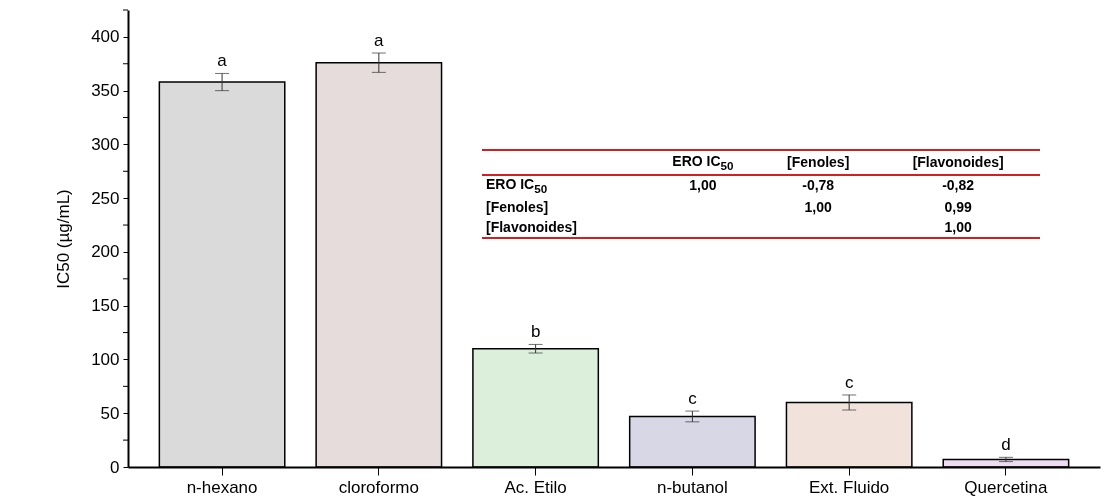 Image resolution: width=1105 pixels, height=503 pixels. I want to click on x-tick-label: Ac. Etilo, so click(535, 487).